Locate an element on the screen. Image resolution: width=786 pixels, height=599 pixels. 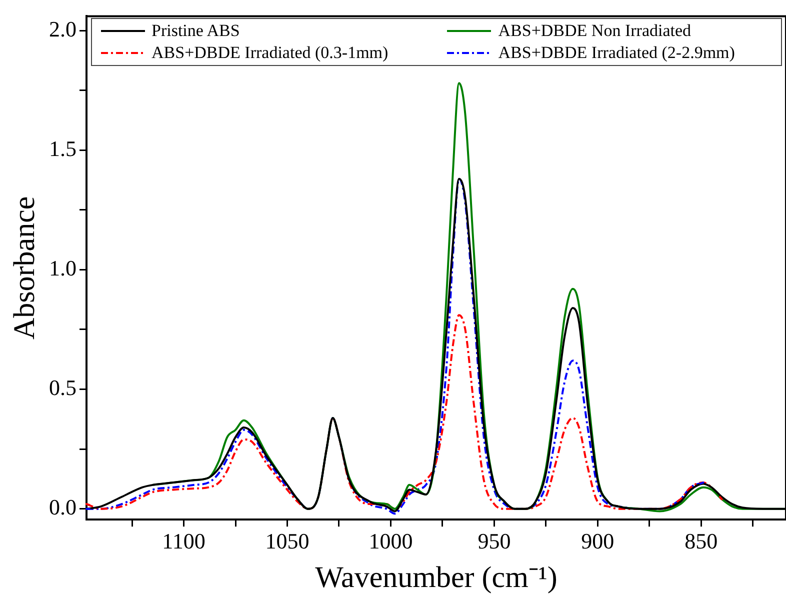
x-tick-label: 900 is located at coordinates (597, 541).